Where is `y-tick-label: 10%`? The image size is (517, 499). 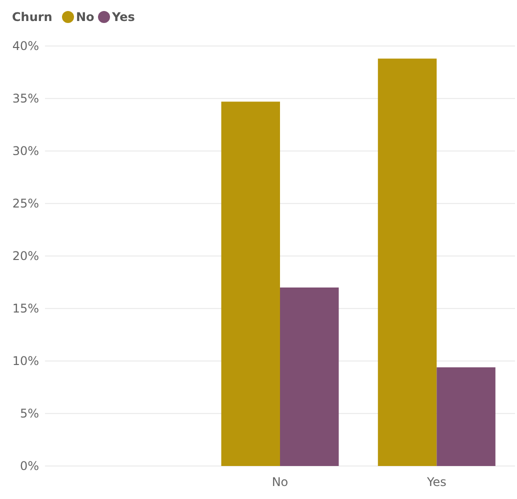 y-tick-label: 10% is located at coordinates (25, 361).